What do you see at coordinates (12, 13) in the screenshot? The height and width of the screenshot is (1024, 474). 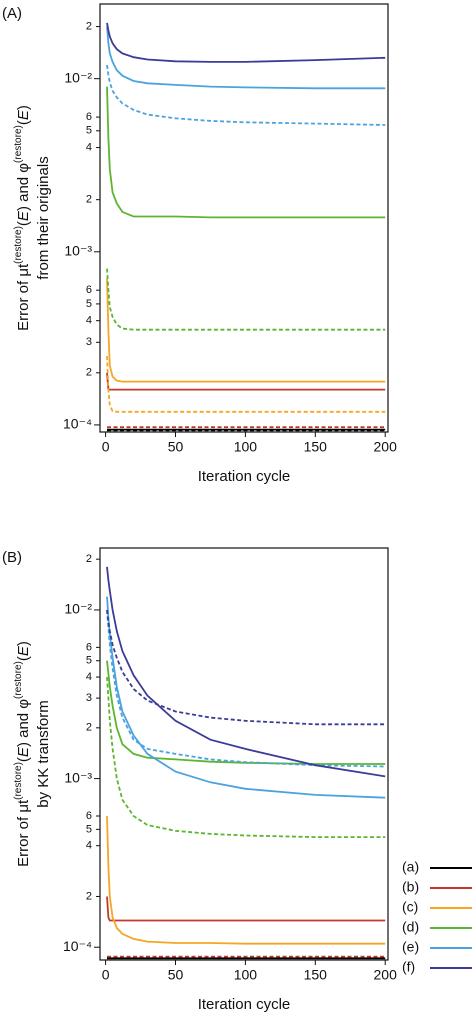 I see `panel-label: (A)` at bounding box center [12, 13].